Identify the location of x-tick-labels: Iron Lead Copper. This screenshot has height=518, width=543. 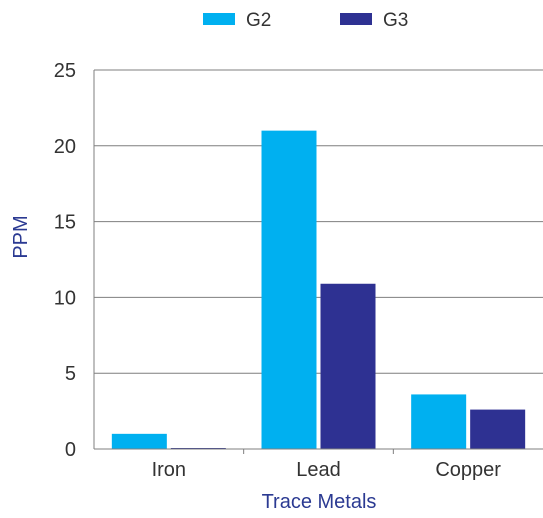
(327, 470).